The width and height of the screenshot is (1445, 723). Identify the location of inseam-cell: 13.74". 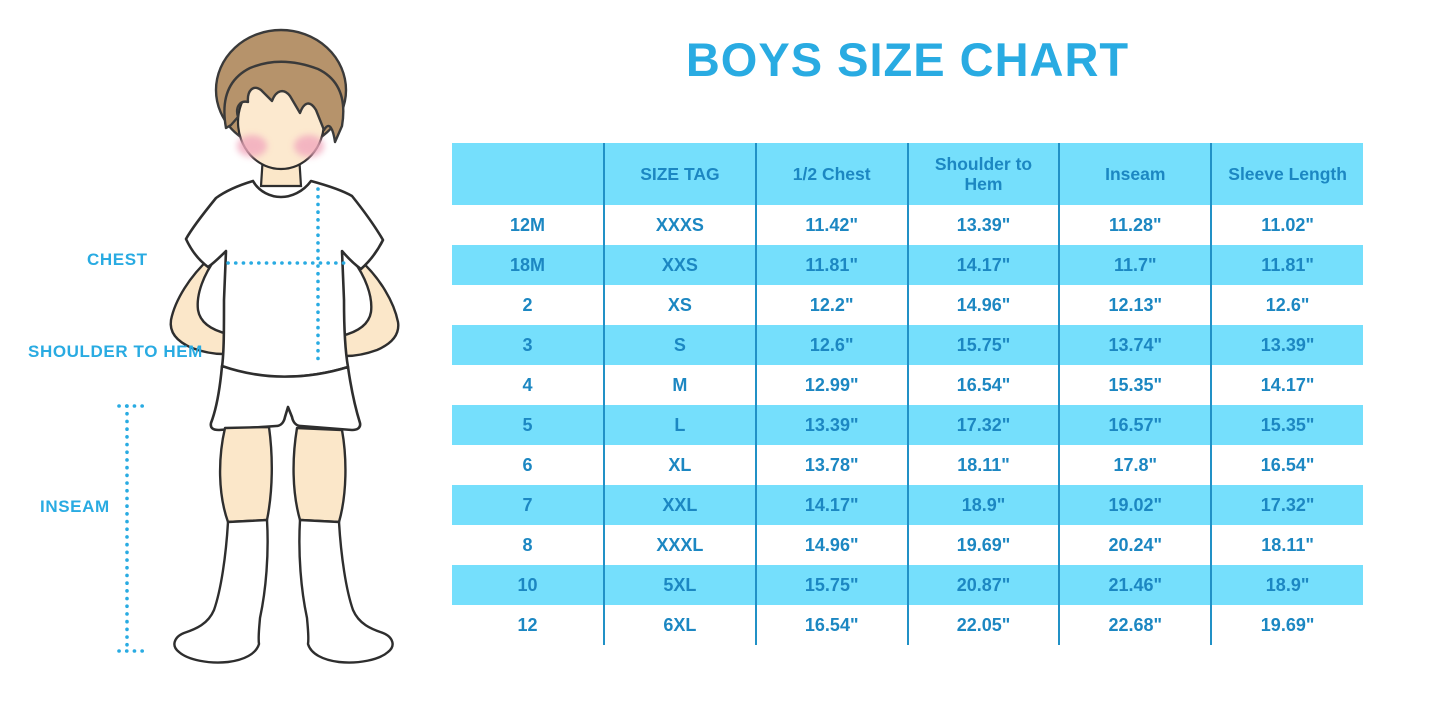
(1135, 345).